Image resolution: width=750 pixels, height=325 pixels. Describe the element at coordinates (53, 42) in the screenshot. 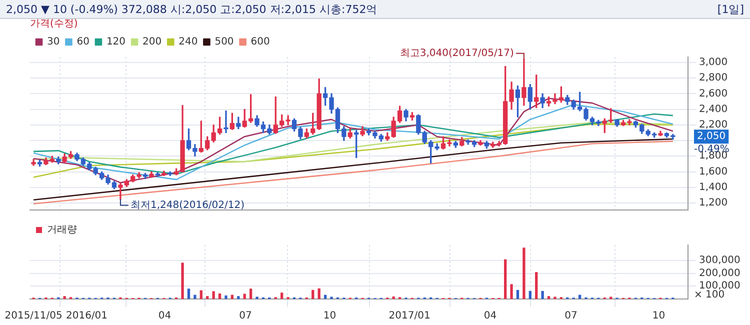

I see `legend-label: 30` at that location.